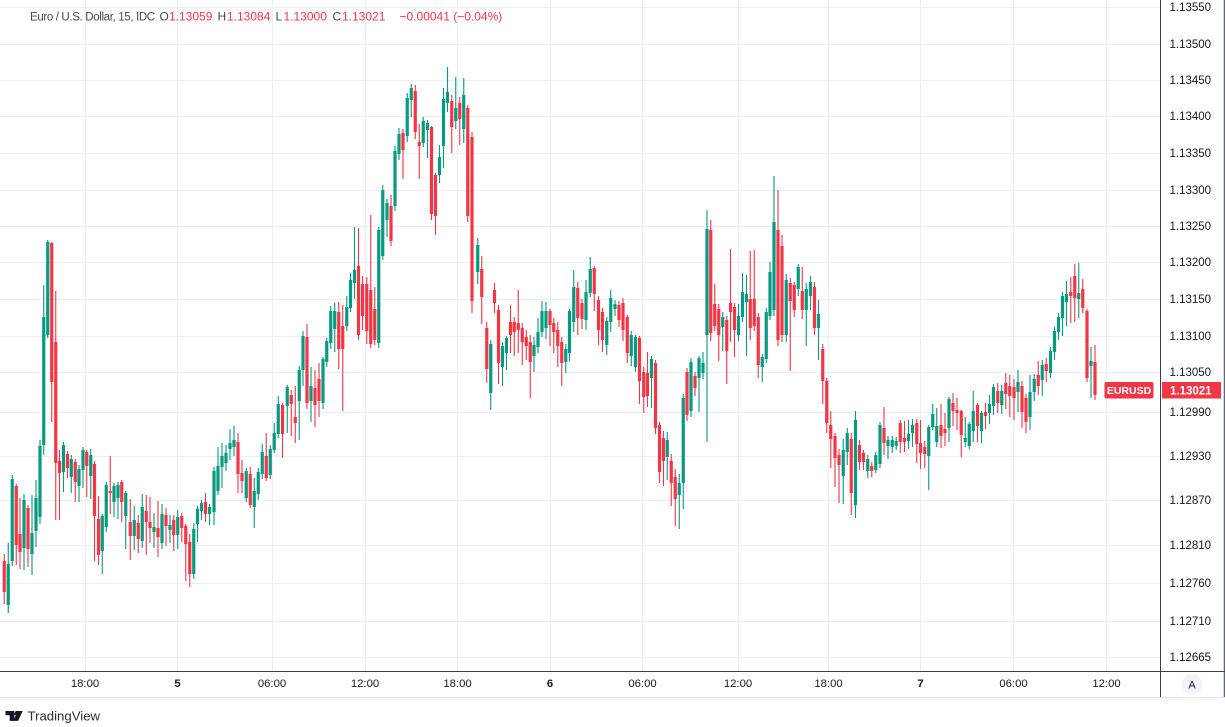 The width and height of the screenshot is (1225, 727). I want to click on svg-text: 1.12665, so click(1191, 658).